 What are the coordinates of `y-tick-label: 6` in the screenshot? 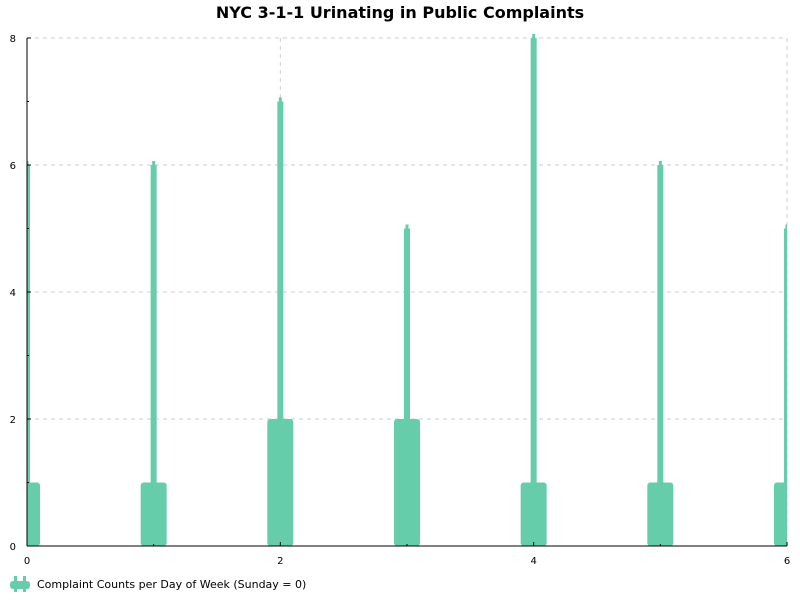 It's located at (13, 166).